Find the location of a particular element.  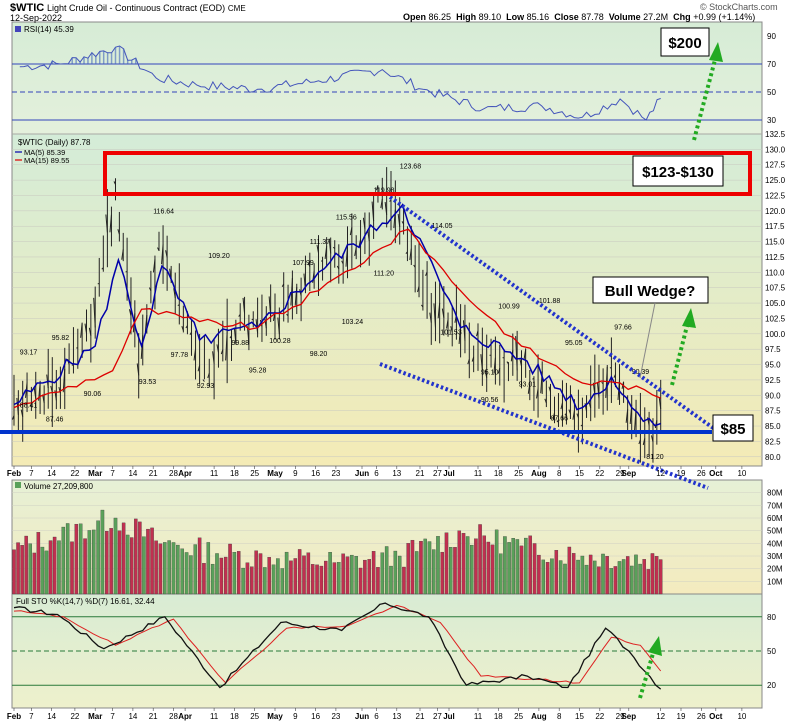

price-value-label: 93.01 is located at coordinates (528, 385).